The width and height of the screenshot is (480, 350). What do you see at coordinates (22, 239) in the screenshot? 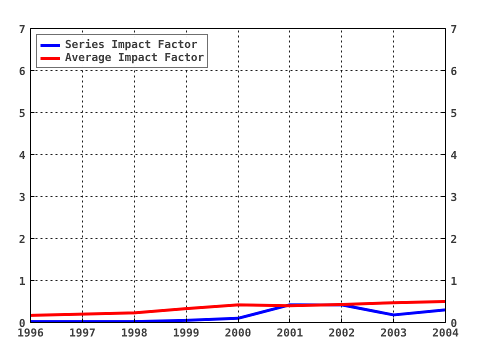
I see `y-tick-label: 2` at bounding box center [22, 239].